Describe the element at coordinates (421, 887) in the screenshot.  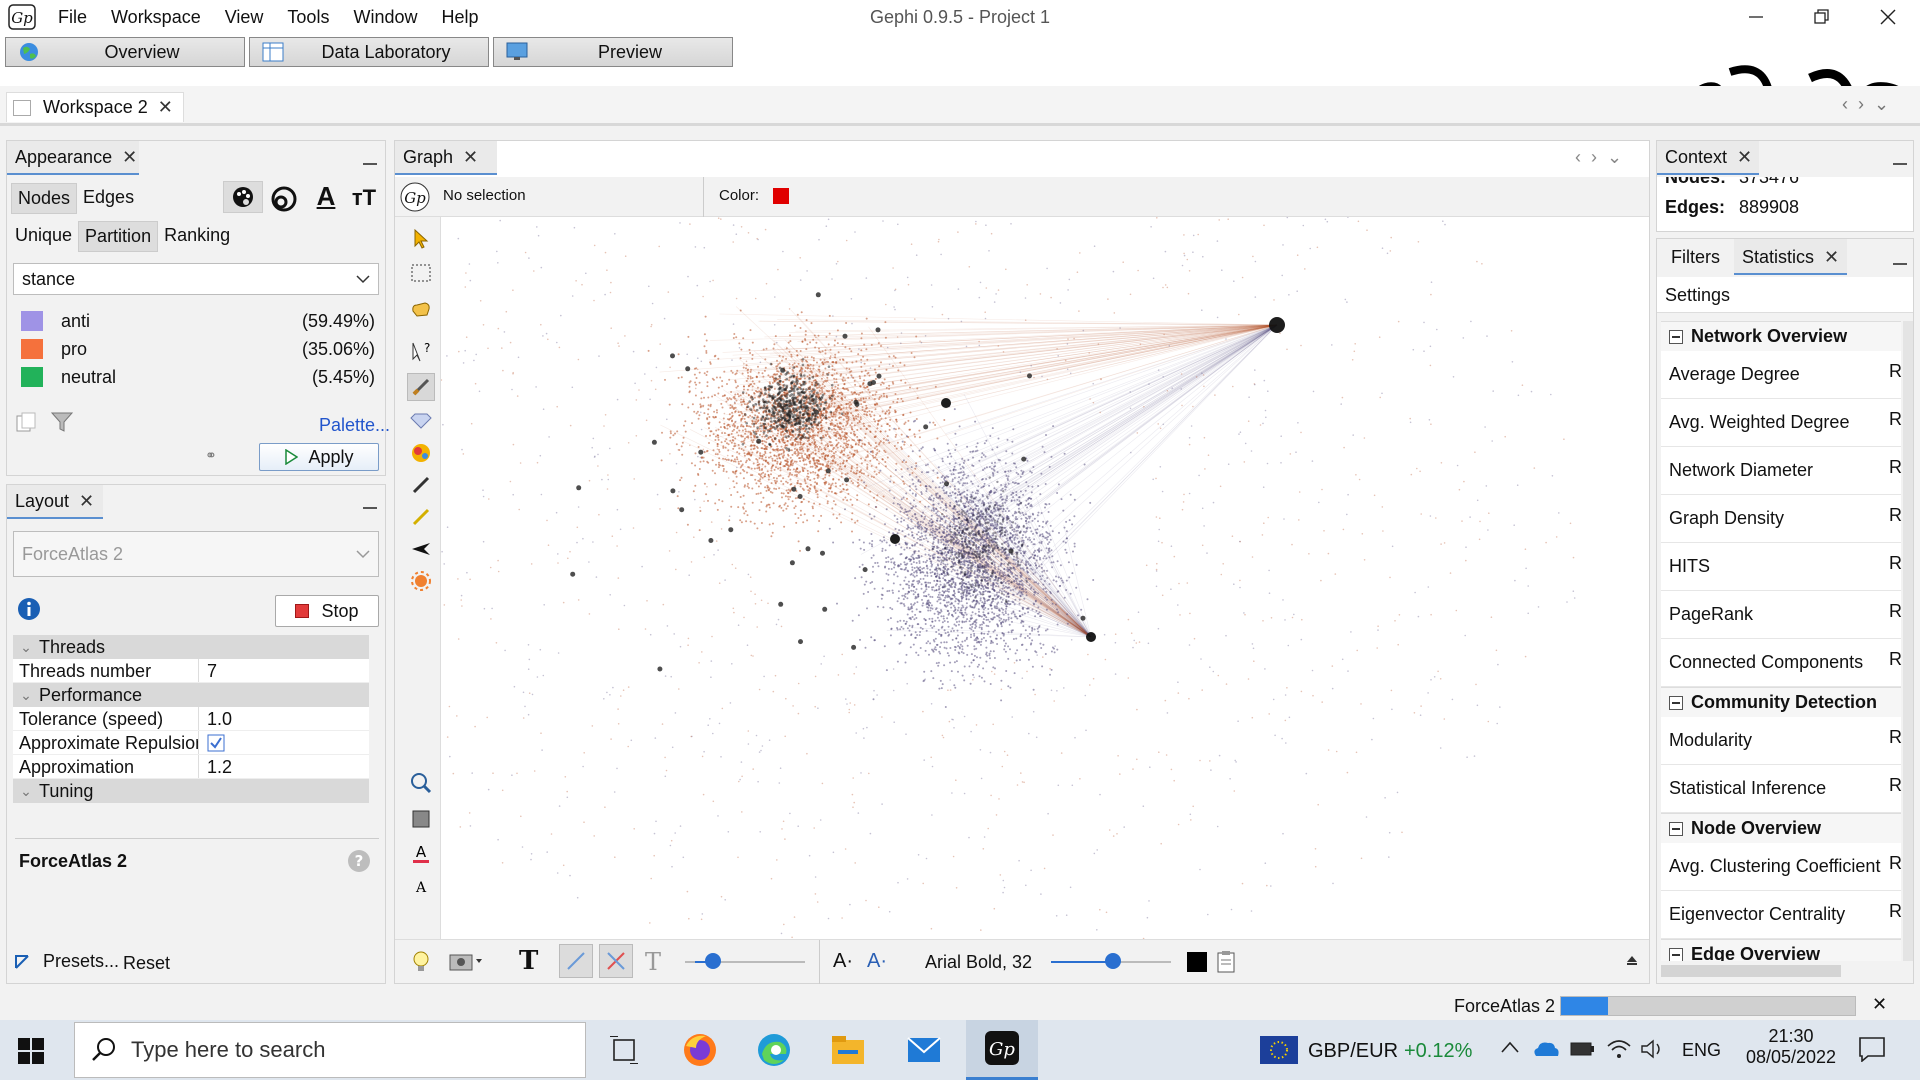
I see `label-size-tool-icon: A` at that location.